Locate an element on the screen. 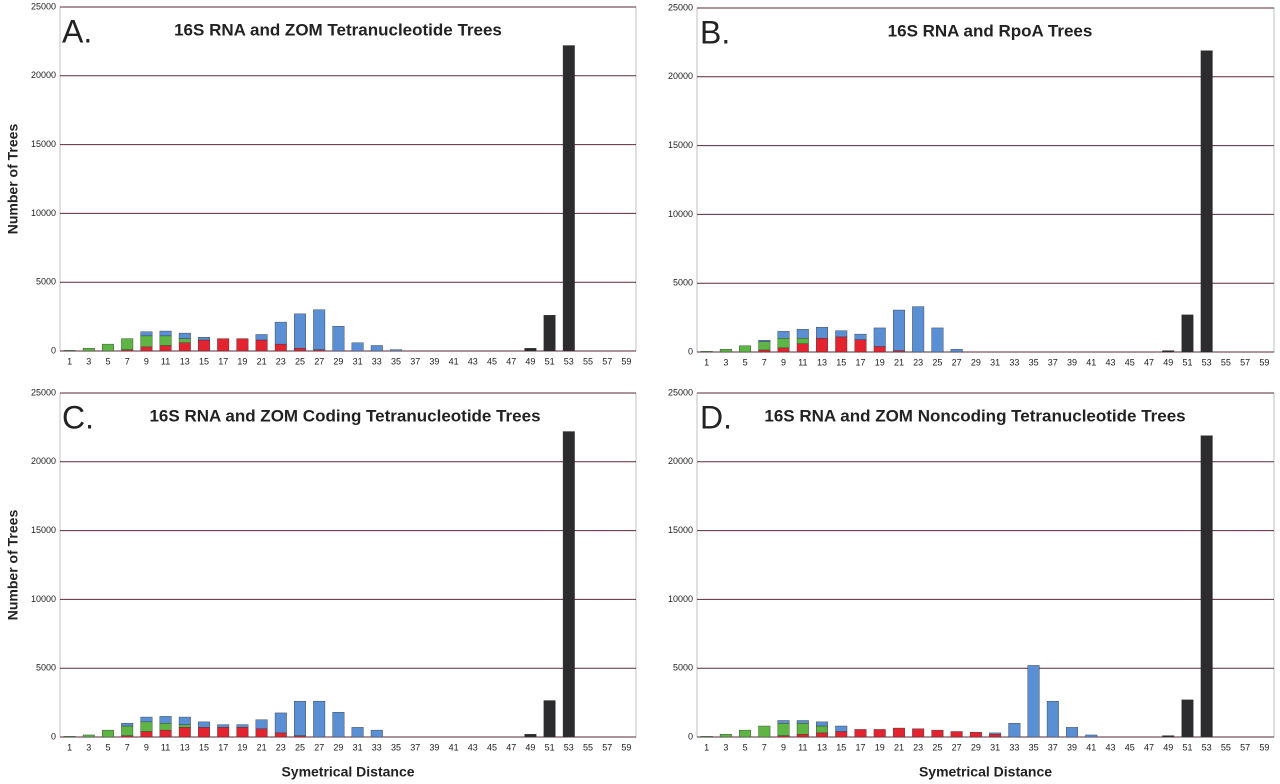 Image resolution: width=1280 pixels, height=784 pixels. x-tick-label: 23 is located at coordinates (281, 361).